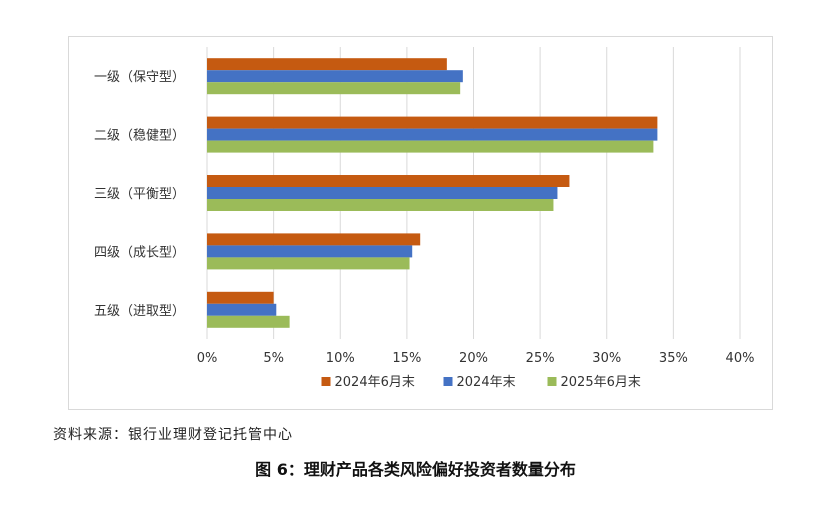  I want to click on legend-label: 2024年末, so click(486, 382).